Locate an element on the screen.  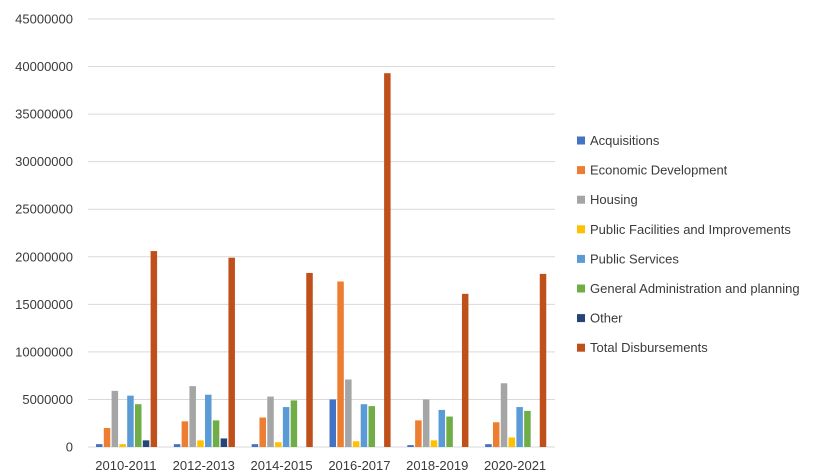
y-tick-label: 10000000 is located at coordinates (44, 351).